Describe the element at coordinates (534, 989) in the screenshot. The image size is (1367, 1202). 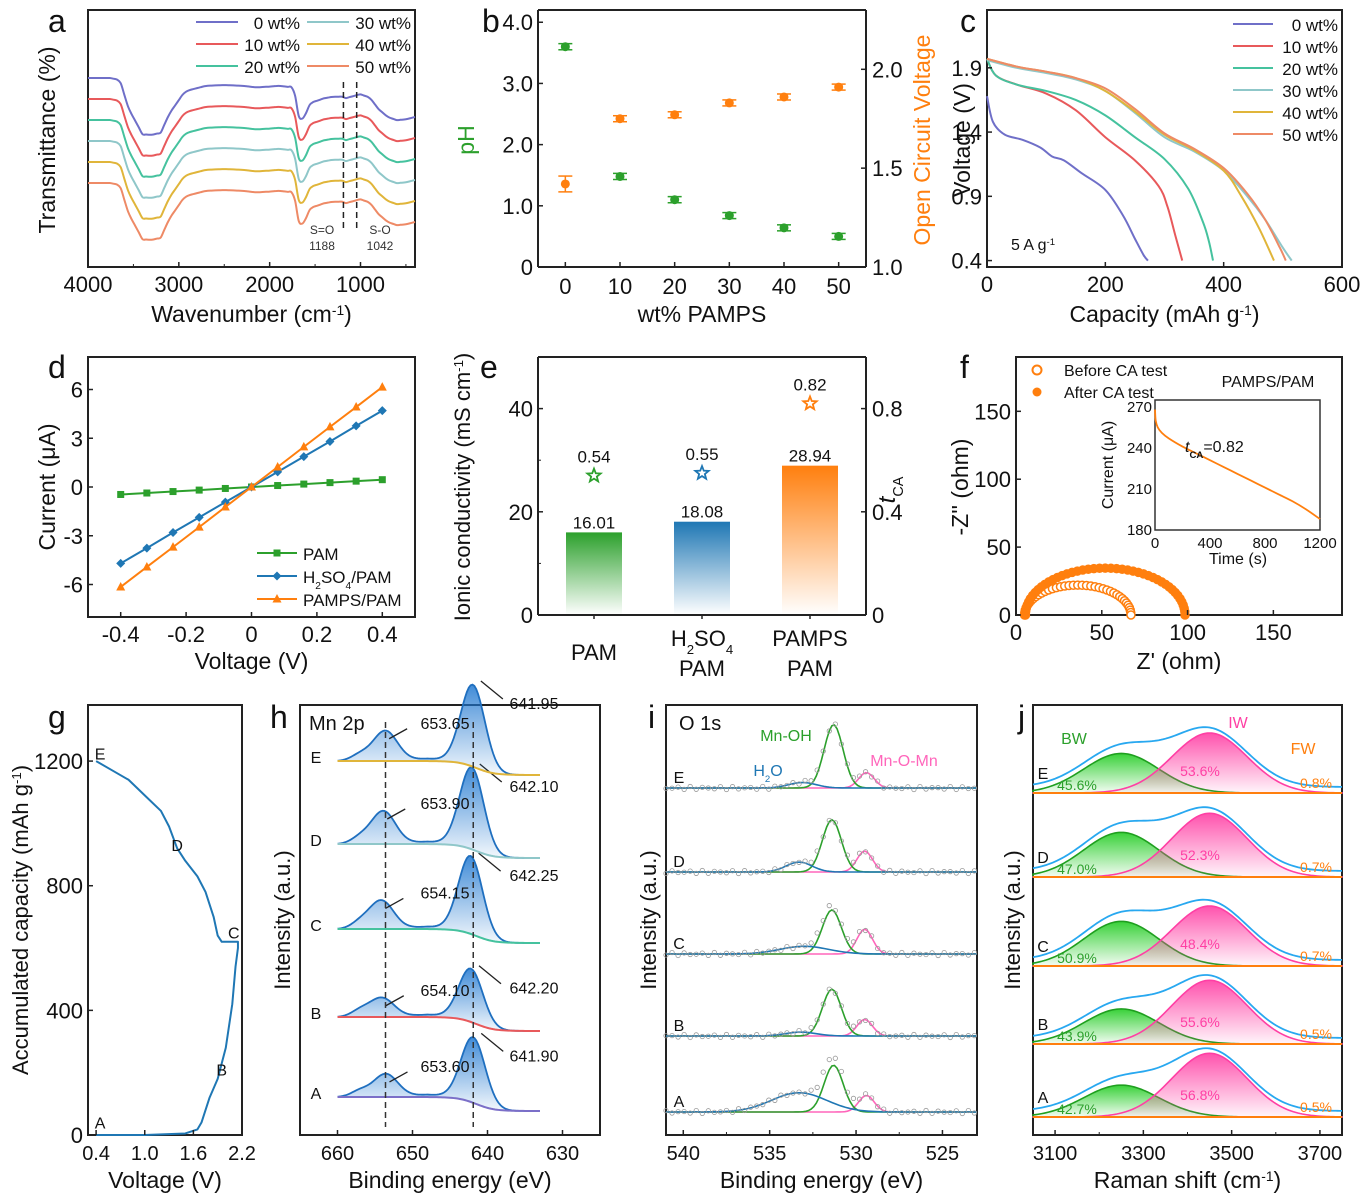
I see `peak-label: 642.20` at that location.